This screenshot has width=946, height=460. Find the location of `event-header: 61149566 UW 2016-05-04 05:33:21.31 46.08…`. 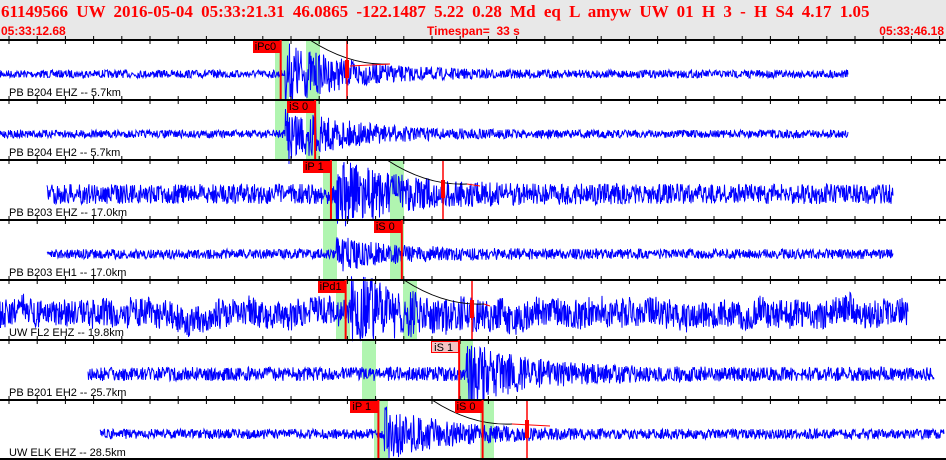

event-header: 61149566 UW 2016-05-04 05:33:21.31 46.08… is located at coordinates (473, 20).